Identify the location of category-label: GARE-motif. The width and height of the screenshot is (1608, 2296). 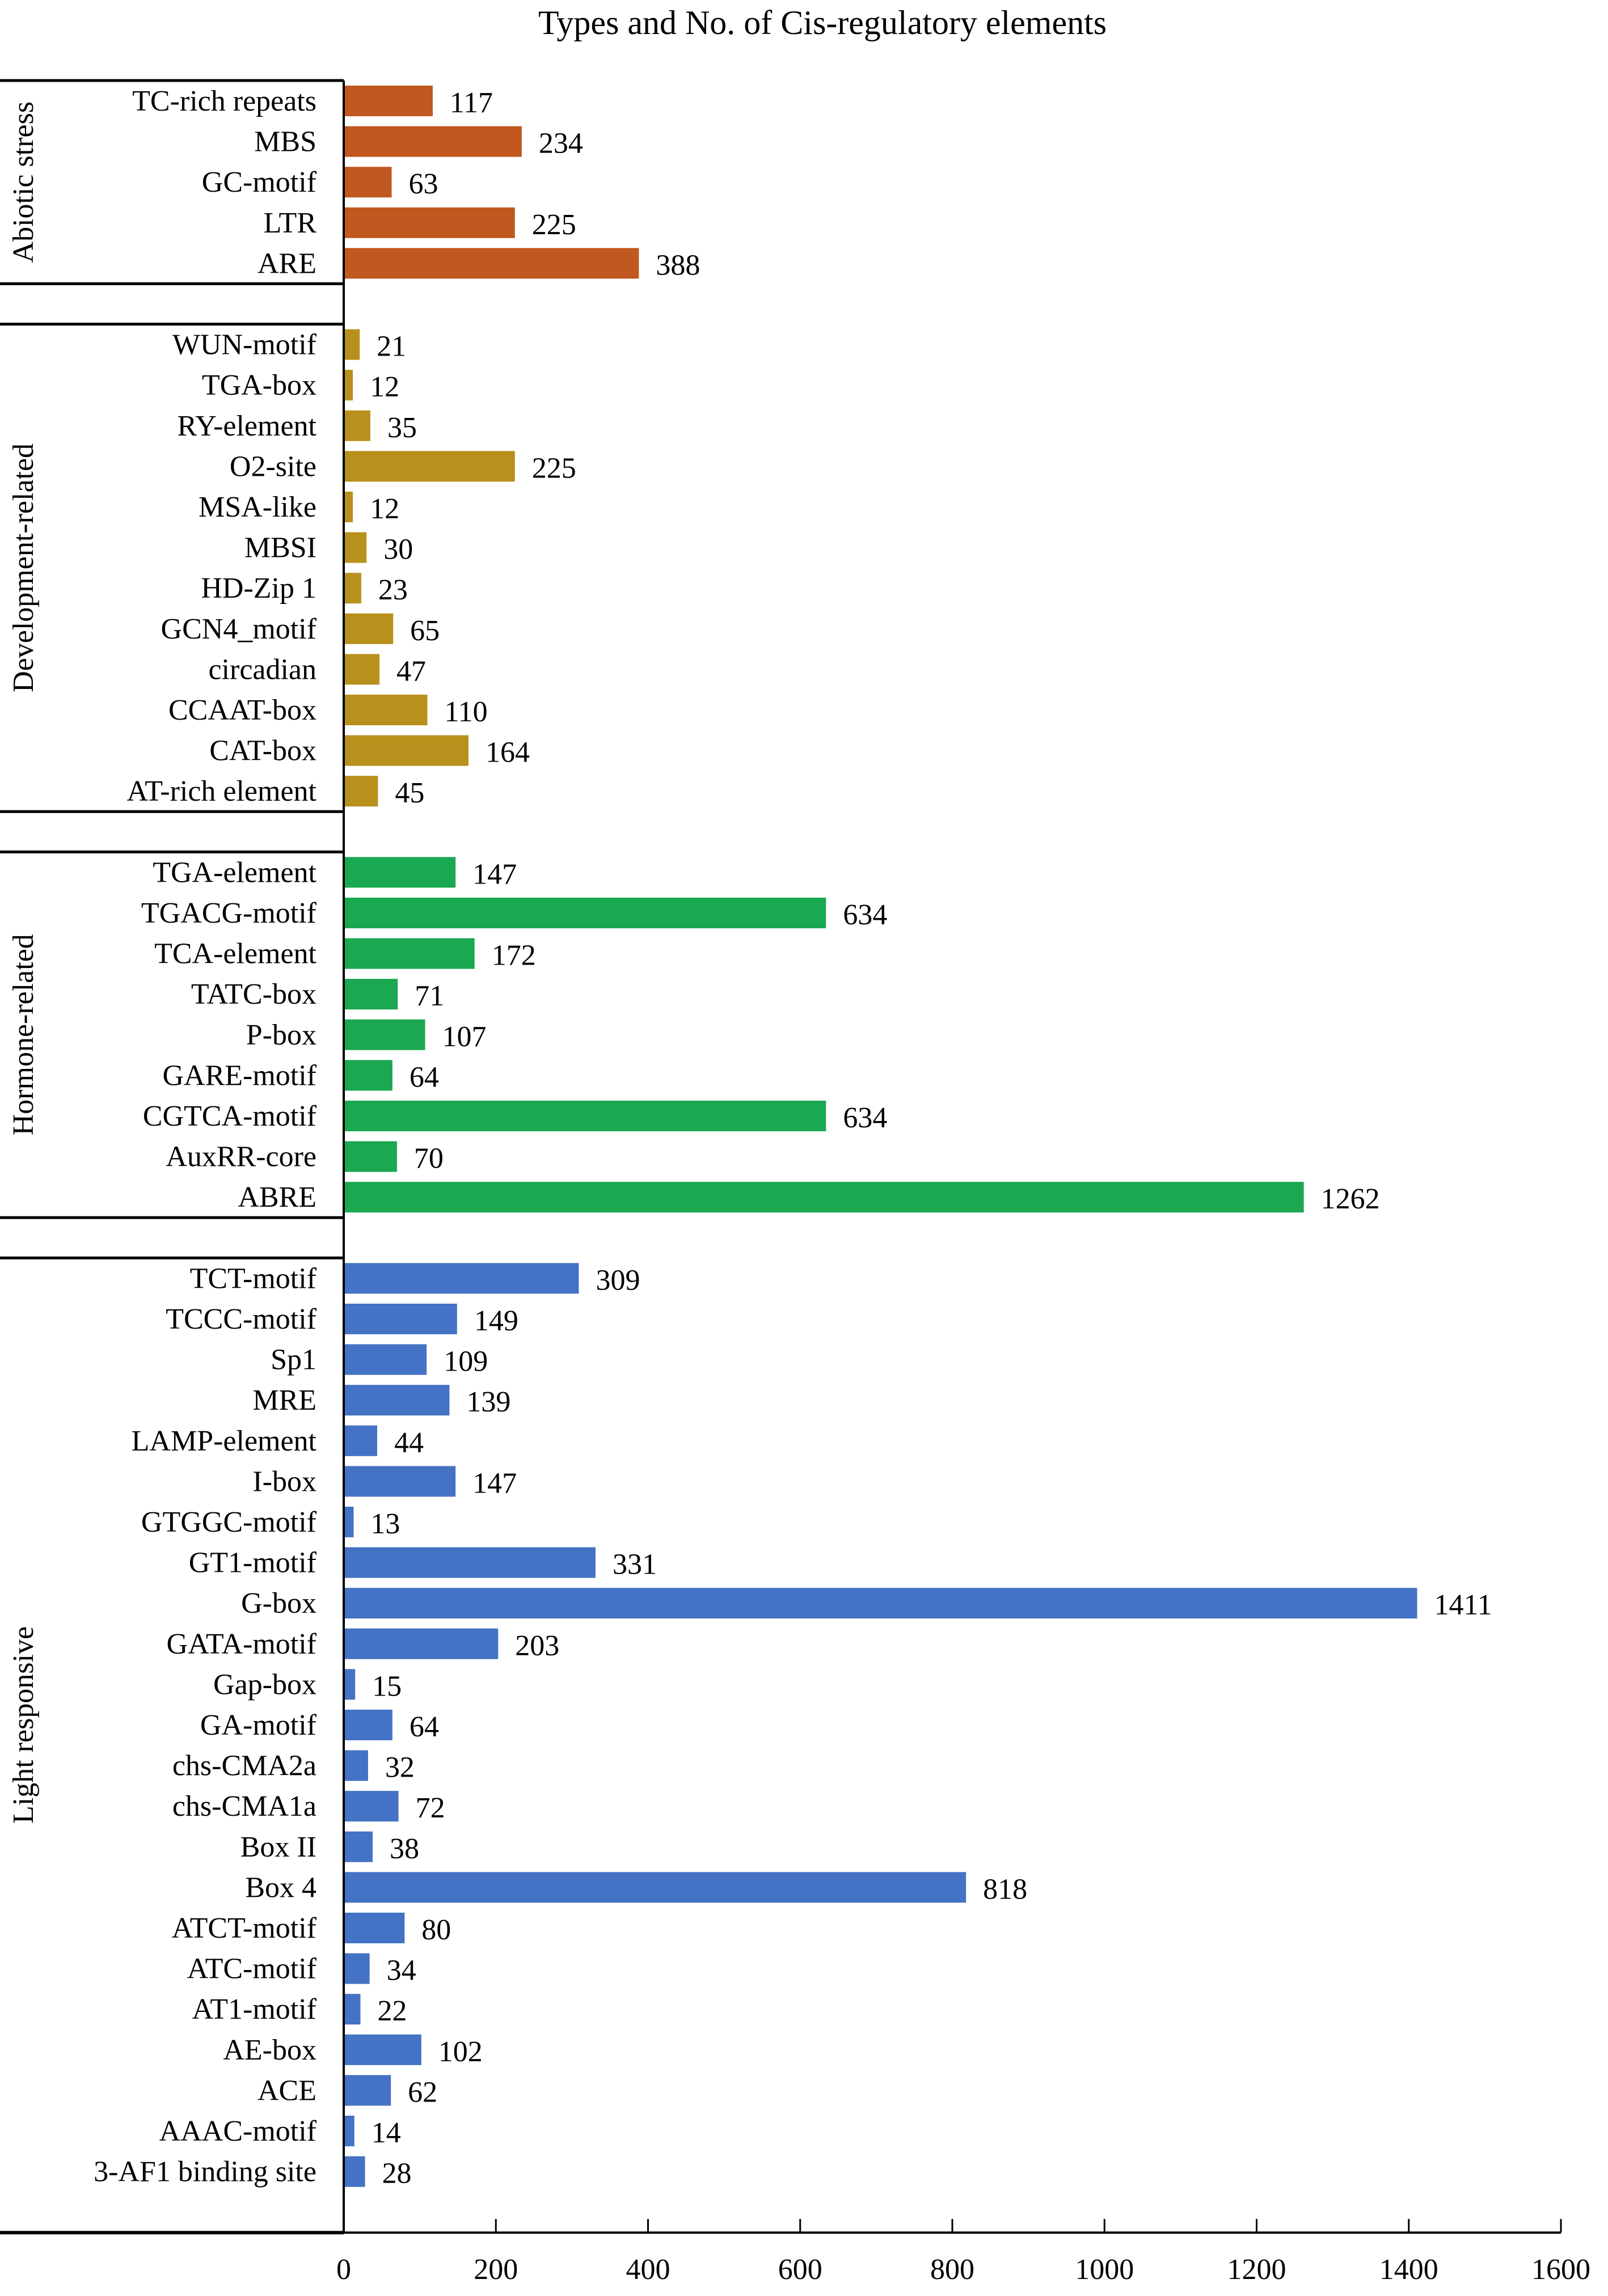
(239, 1076).